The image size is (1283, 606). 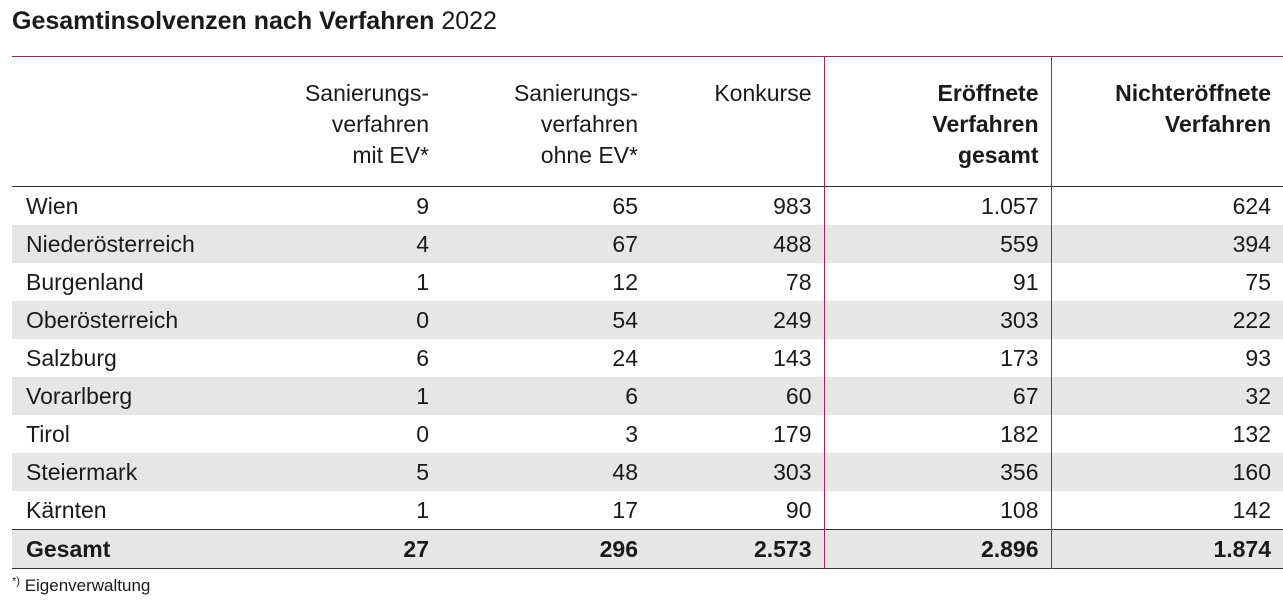 I want to click on total-value-cell: 296, so click(x=545, y=549).